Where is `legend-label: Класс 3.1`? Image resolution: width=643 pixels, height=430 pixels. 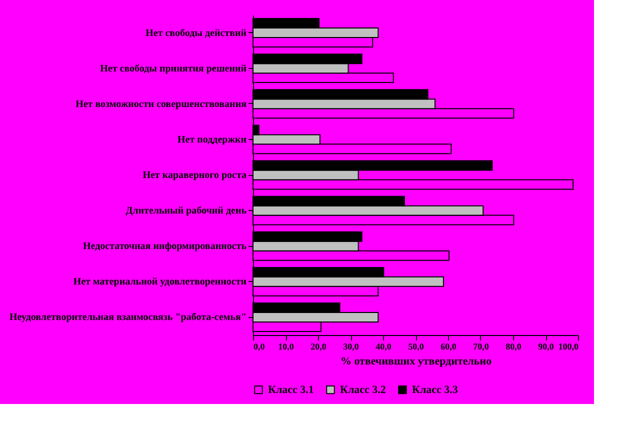
legend-label: Класс 3.1 is located at coordinates (291, 390).